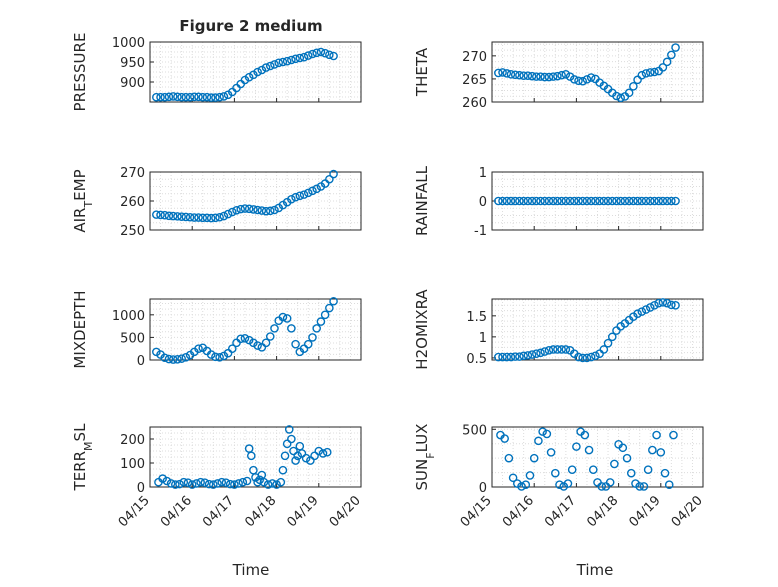 The width and height of the screenshot is (778, 587). I want to click on y-tick-label: 900, so click(132, 83).